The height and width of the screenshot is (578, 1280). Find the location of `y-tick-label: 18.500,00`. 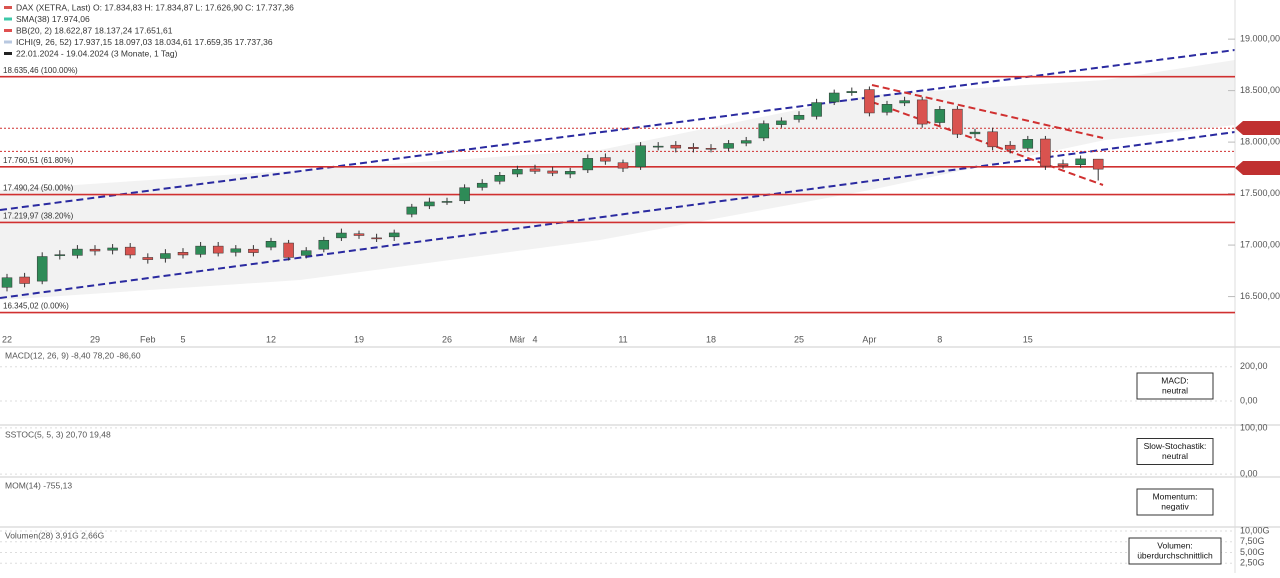

y-tick-label: 18.500,00 is located at coordinates (1260, 90).